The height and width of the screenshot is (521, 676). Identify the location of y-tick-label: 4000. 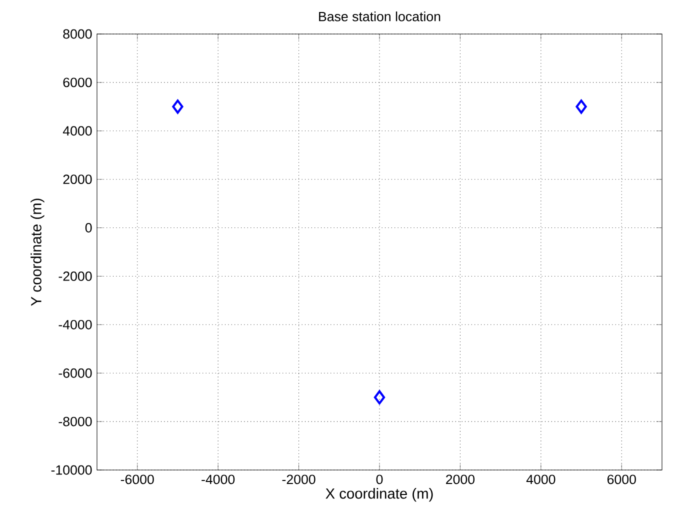
(77, 131).